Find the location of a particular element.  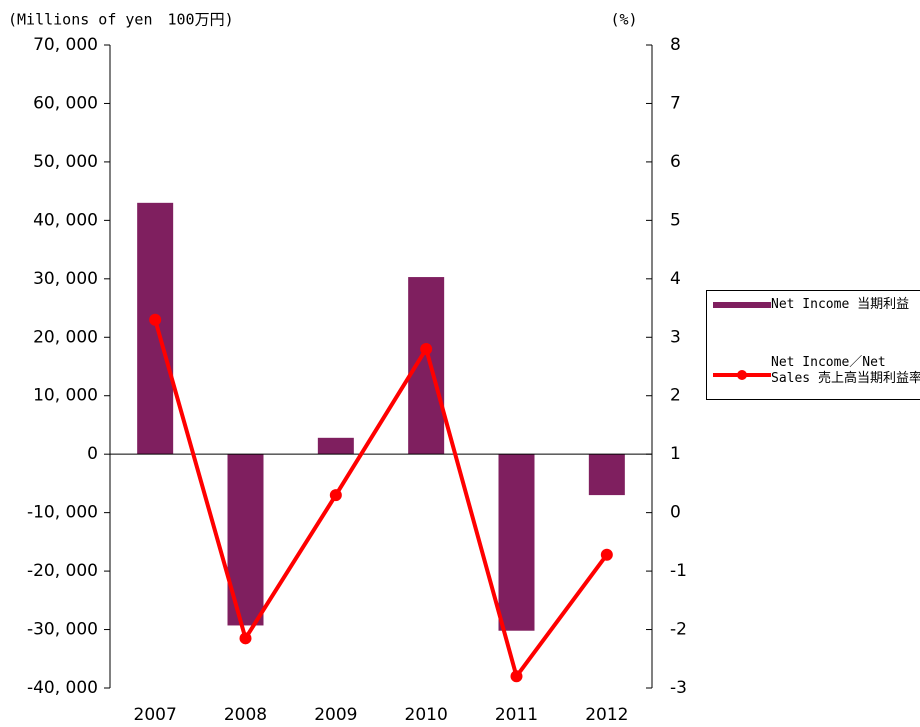

y-axis-label: (Millions of yen 100万円) is located at coordinates (121, 20).